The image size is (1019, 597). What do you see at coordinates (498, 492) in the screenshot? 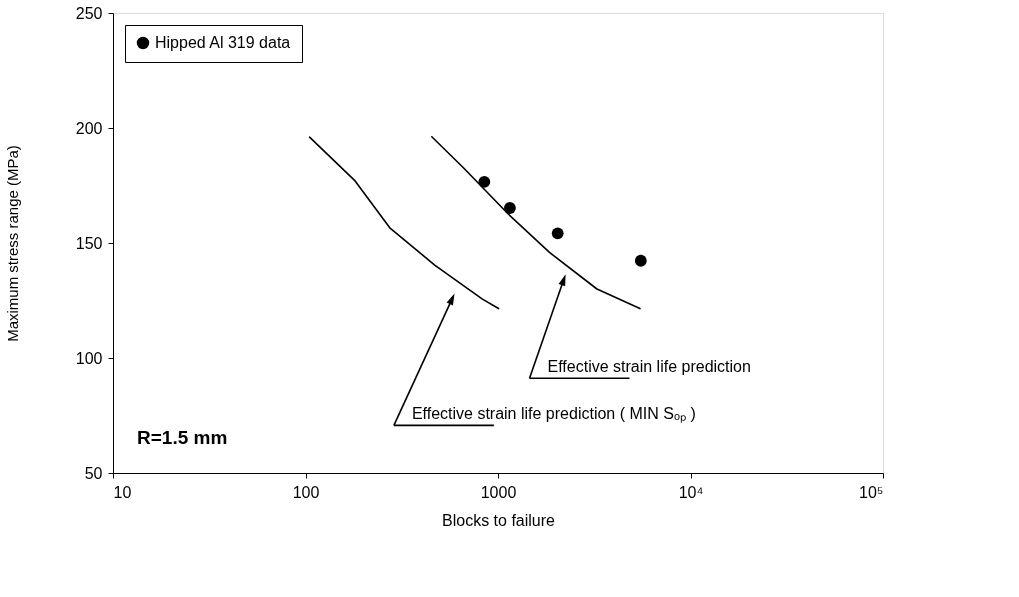
I see `x-tick-label: 1000` at bounding box center [498, 492].